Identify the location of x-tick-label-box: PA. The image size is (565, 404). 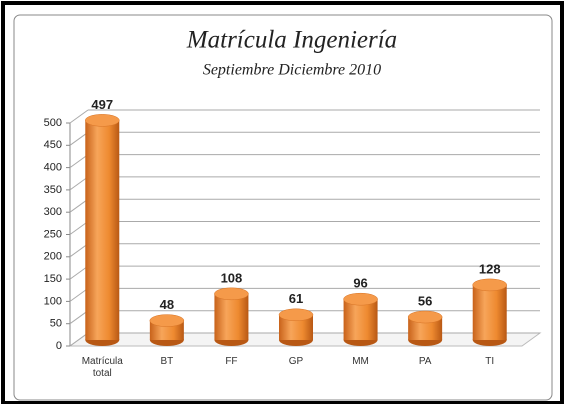
(425, 361).